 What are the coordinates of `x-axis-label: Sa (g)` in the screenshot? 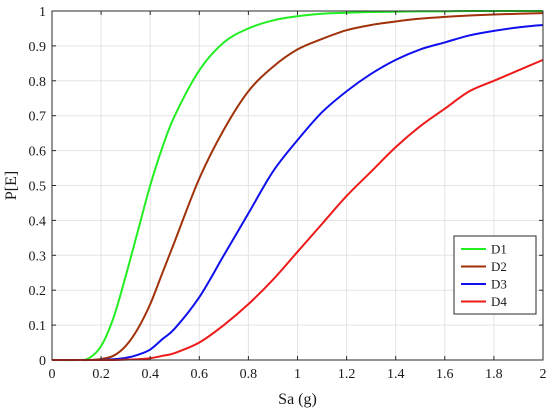 It's located at (297, 399).